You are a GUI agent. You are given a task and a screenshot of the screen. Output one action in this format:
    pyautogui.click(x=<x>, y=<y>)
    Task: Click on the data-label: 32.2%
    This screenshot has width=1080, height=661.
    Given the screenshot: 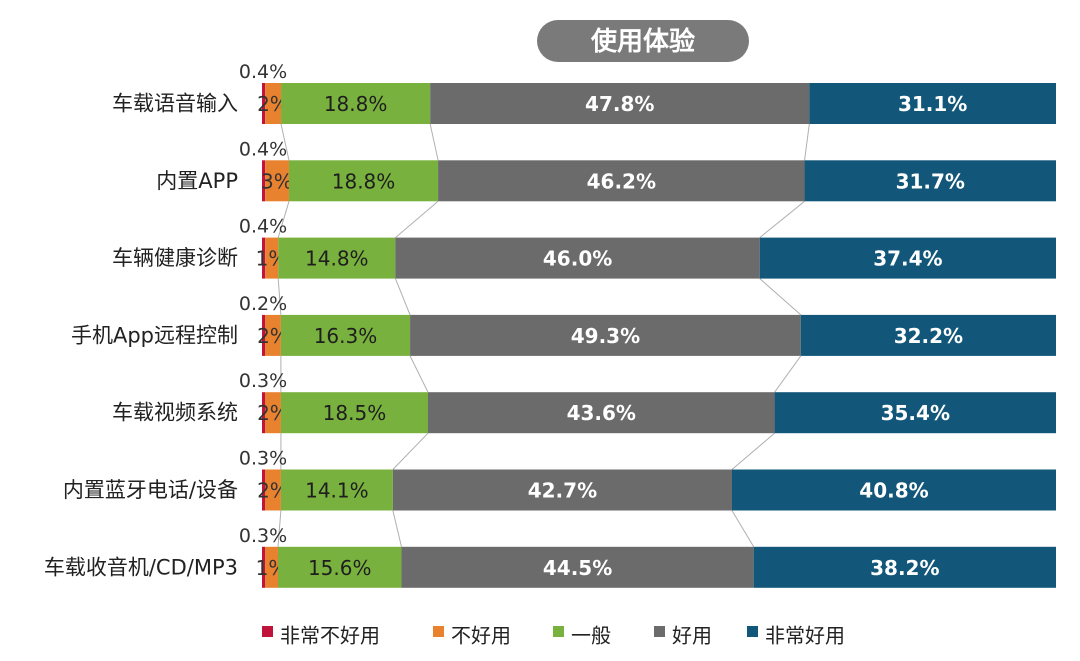 What is the action you would take?
    pyautogui.click(x=928, y=336)
    